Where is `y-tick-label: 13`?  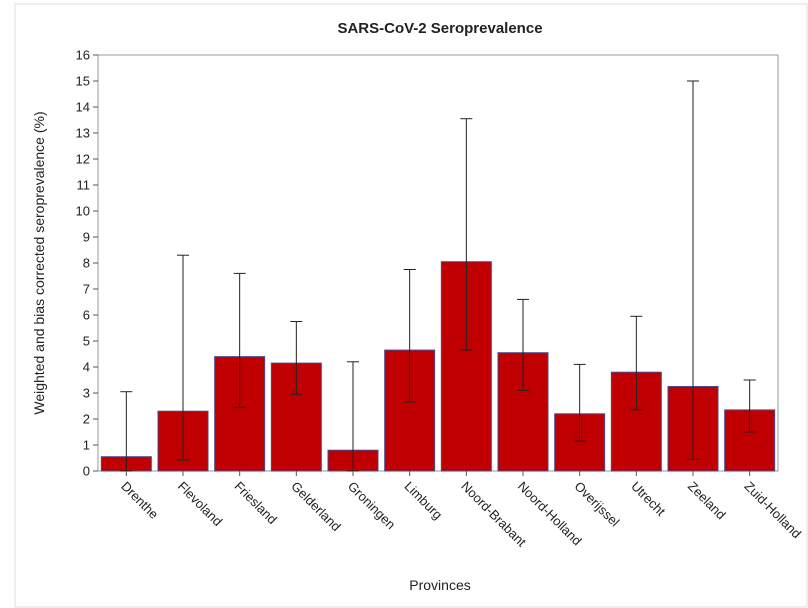
y-tick-label: 13 is located at coordinates (83, 133).